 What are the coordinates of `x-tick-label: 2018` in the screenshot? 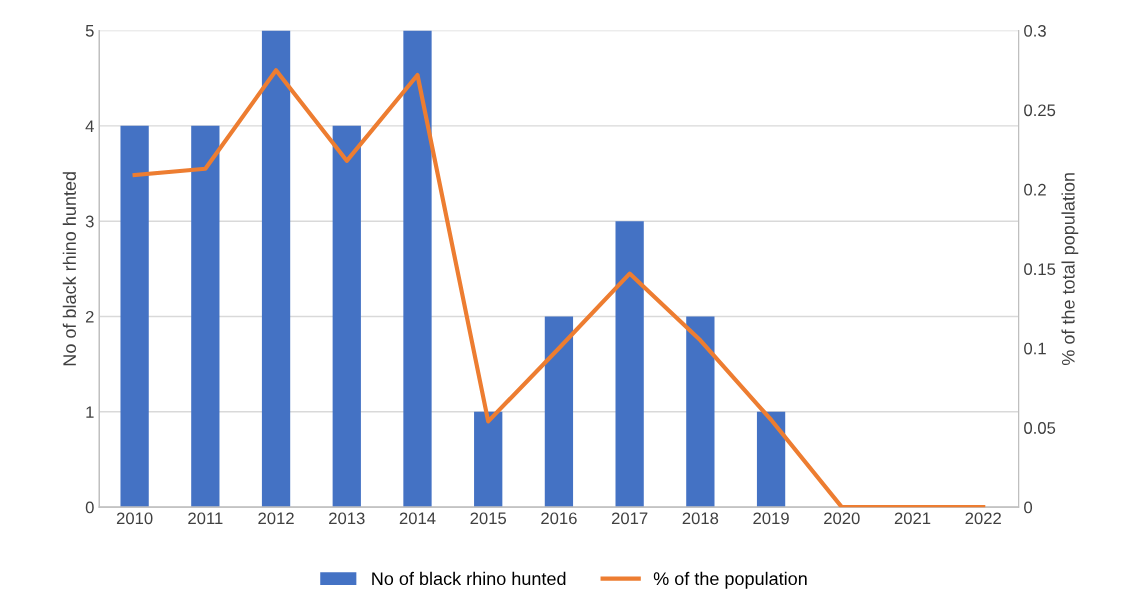 It's located at (700, 518).